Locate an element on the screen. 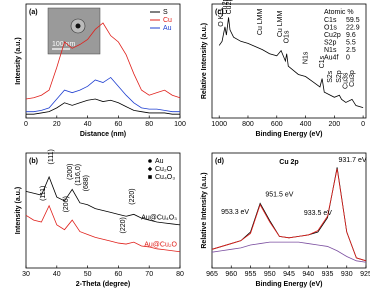  x-tick-label: 945 is located at coordinates (289, 274).